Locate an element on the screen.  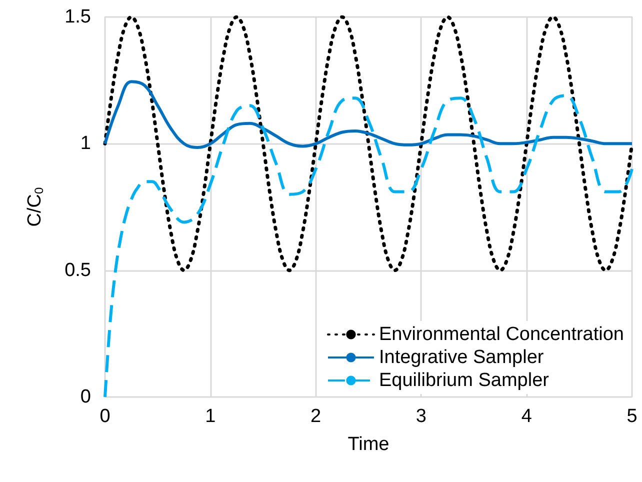
x-tick-label: 1 is located at coordinates (210, 416).